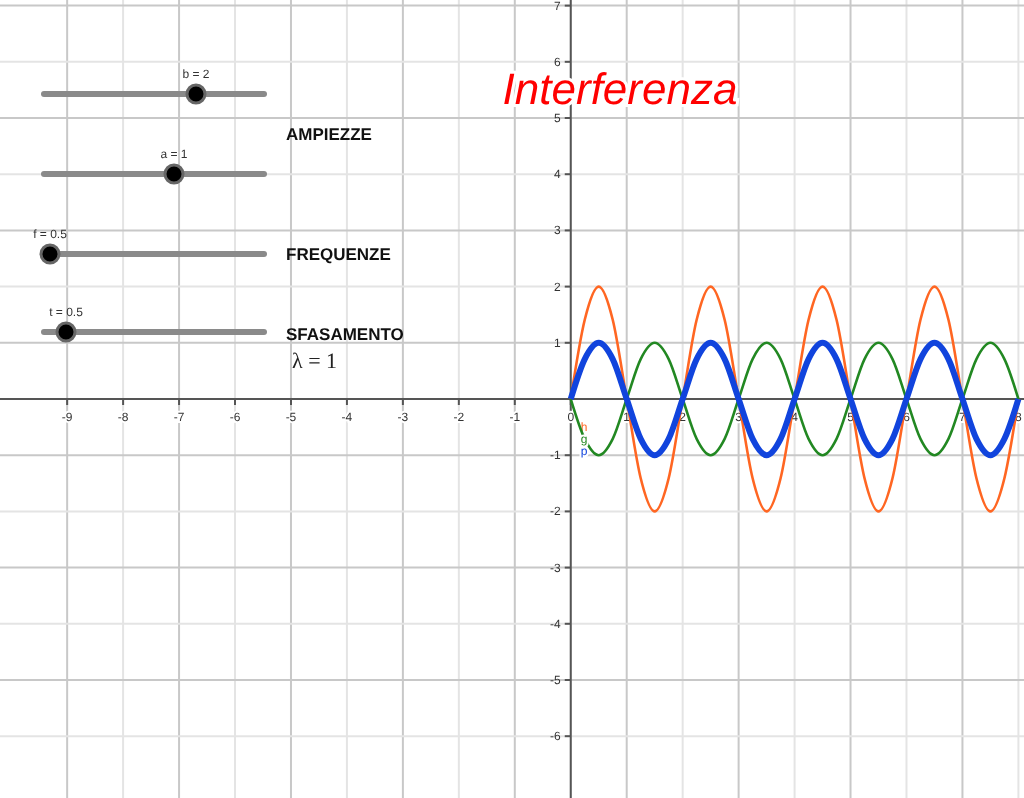  What do you see at coordinates (329, 134) in the screenshot?
I see `annotation: AMPIEZZE` at bounding box center [329, 134].